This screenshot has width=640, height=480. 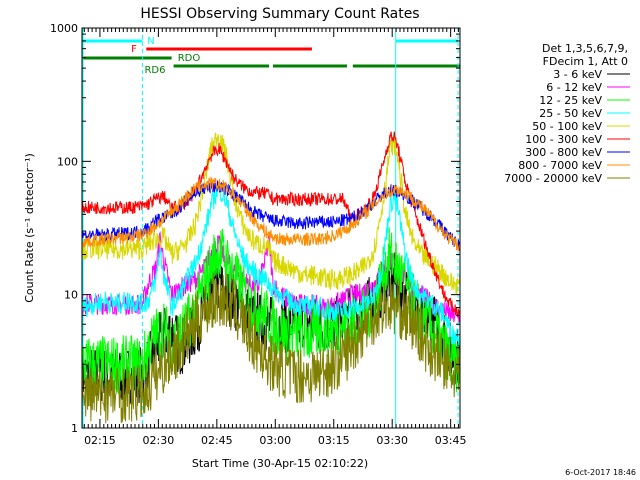 What do you see at coordinates (150, 41) in the screenshot?
I see `flag-label-n: N` at bounding box center [150, 41].